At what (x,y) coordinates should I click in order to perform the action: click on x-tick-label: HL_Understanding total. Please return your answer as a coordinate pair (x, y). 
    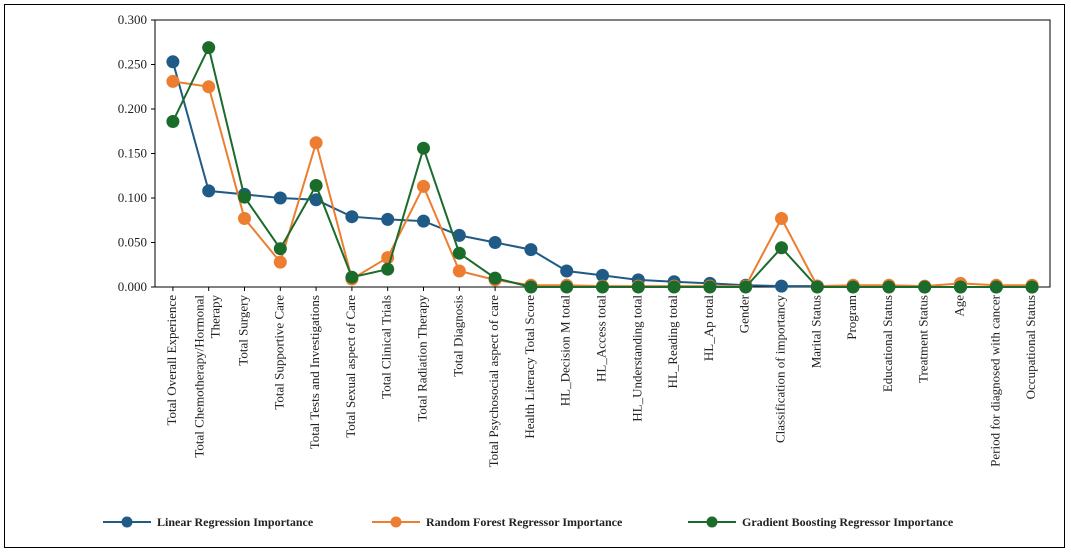
    Looking at the image, I should click on (636, 358).